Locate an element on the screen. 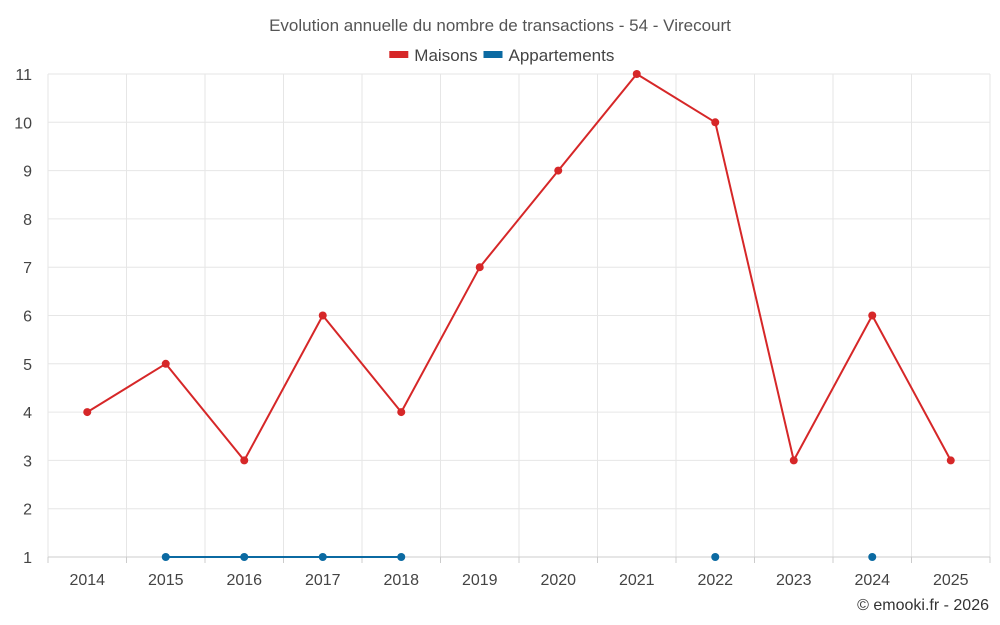 This screenshot has width=1000, height=625. x-tick-label: 2020 is located at coordinates (558, 580).